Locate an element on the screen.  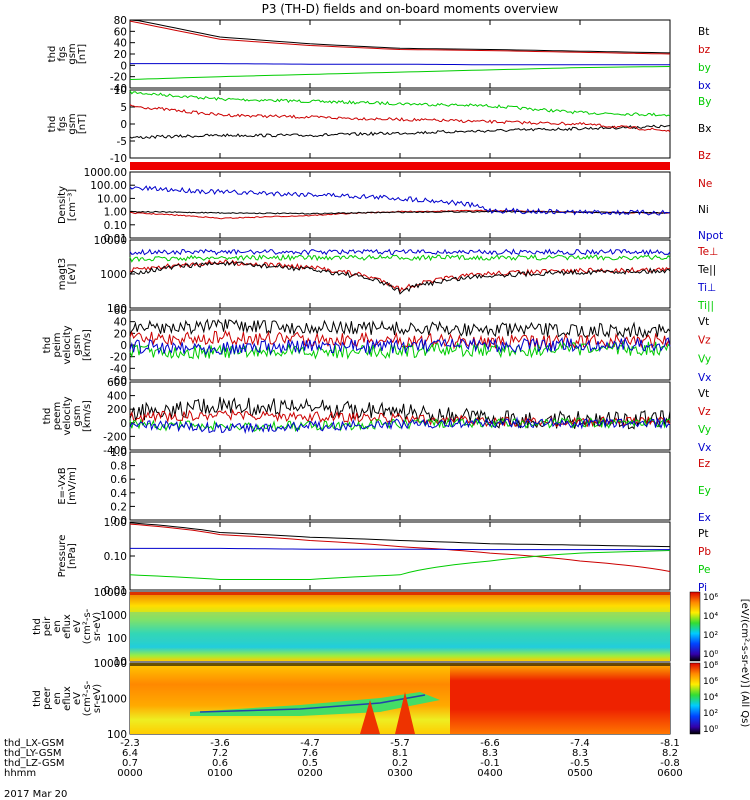
x-tick-label: 0400 is located at coordinates (489, 773).